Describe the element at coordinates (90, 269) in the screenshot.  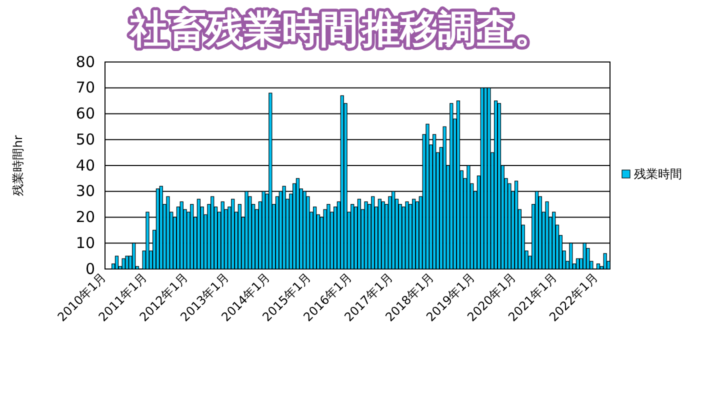
I see `y-tick-label: 0` at that location.